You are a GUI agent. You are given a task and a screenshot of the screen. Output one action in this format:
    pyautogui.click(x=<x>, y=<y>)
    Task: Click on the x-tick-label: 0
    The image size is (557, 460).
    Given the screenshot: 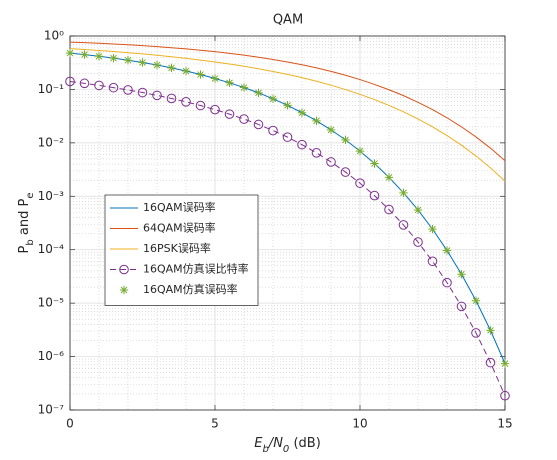 What is the action you would take?
    pyautogui.click(x=70, y=424)
    